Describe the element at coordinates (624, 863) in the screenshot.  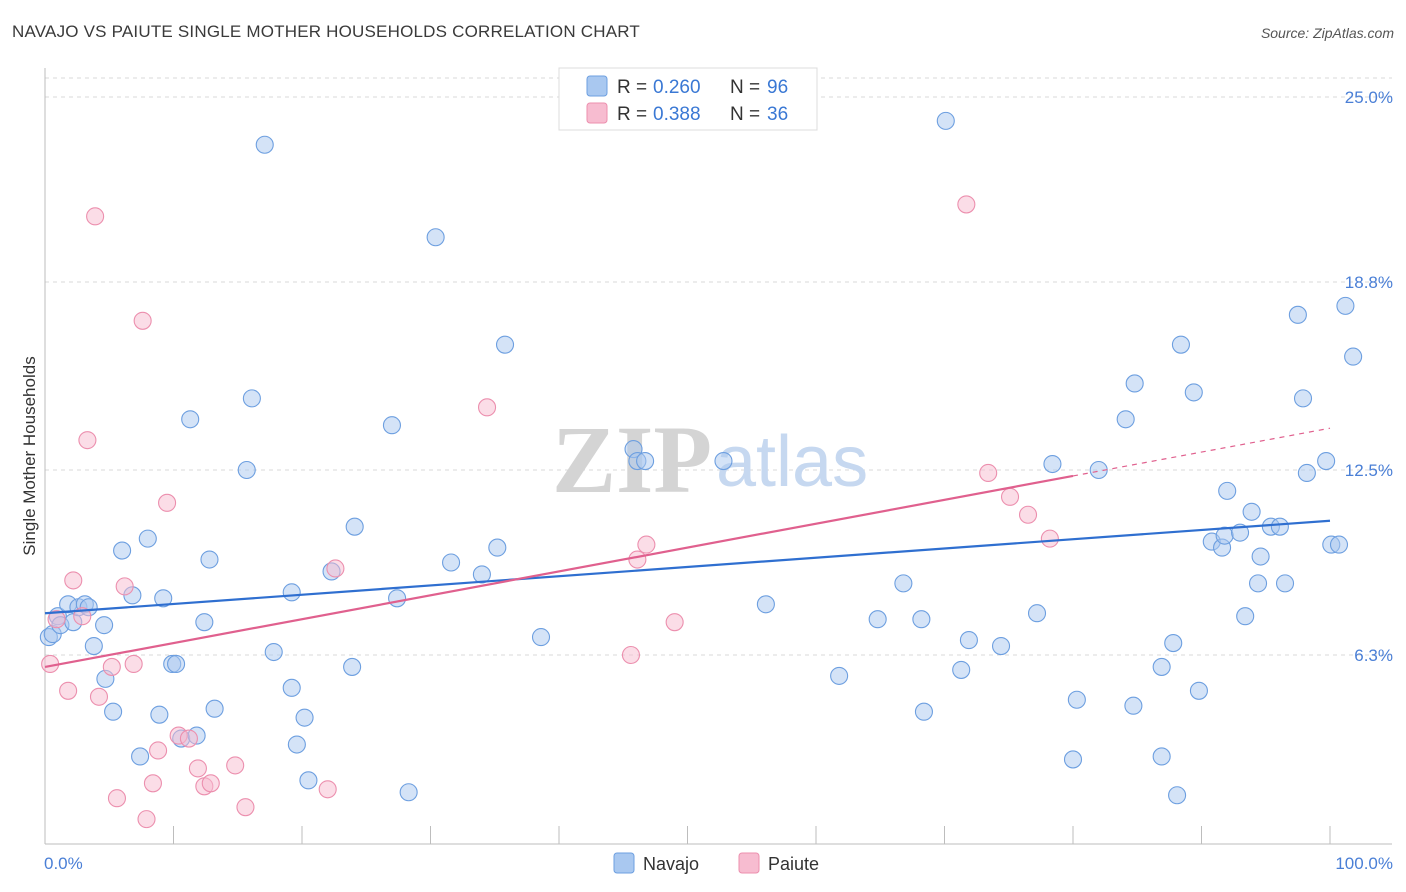
I see `bottom-legend-swatch-navajo` at that location.